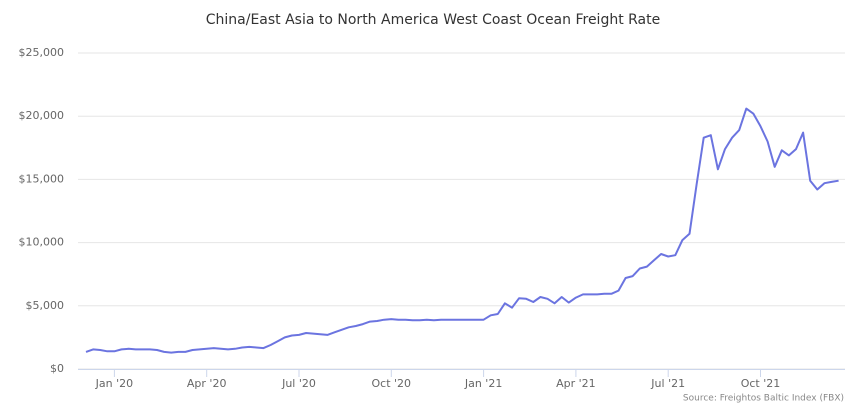 The height and width of the screenshot is (418, 866). I want to click on source: Source: Freightos Baltic Index (FBX), so click(763, 399).